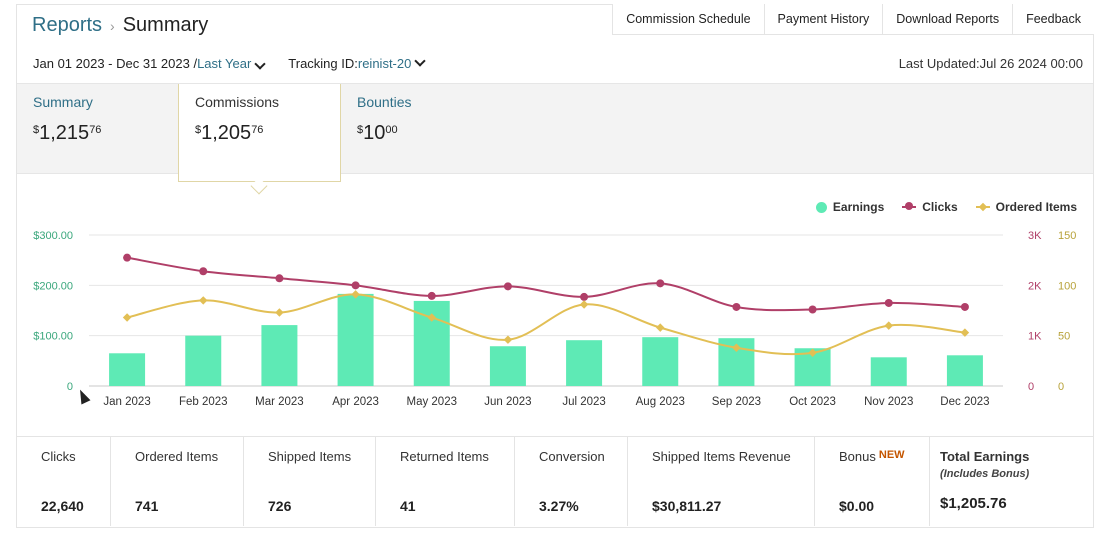  I want to click on stat-label: Shipped Items, so click(310, 456).